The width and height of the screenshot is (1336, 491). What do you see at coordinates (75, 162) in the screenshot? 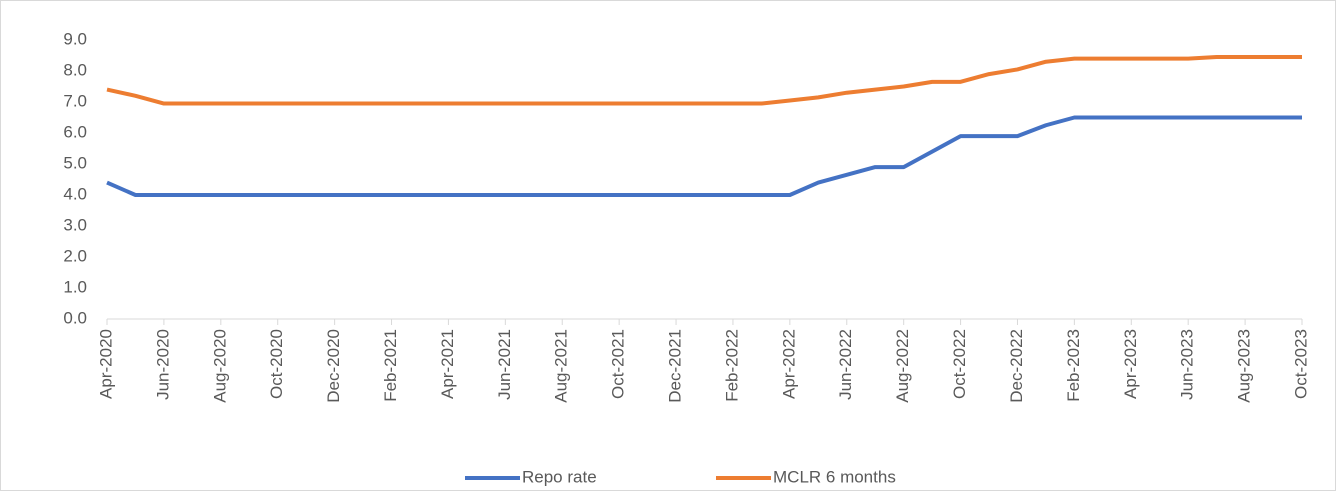
I see `y-tick-label: 5.0` at bounding box center [75, 162].